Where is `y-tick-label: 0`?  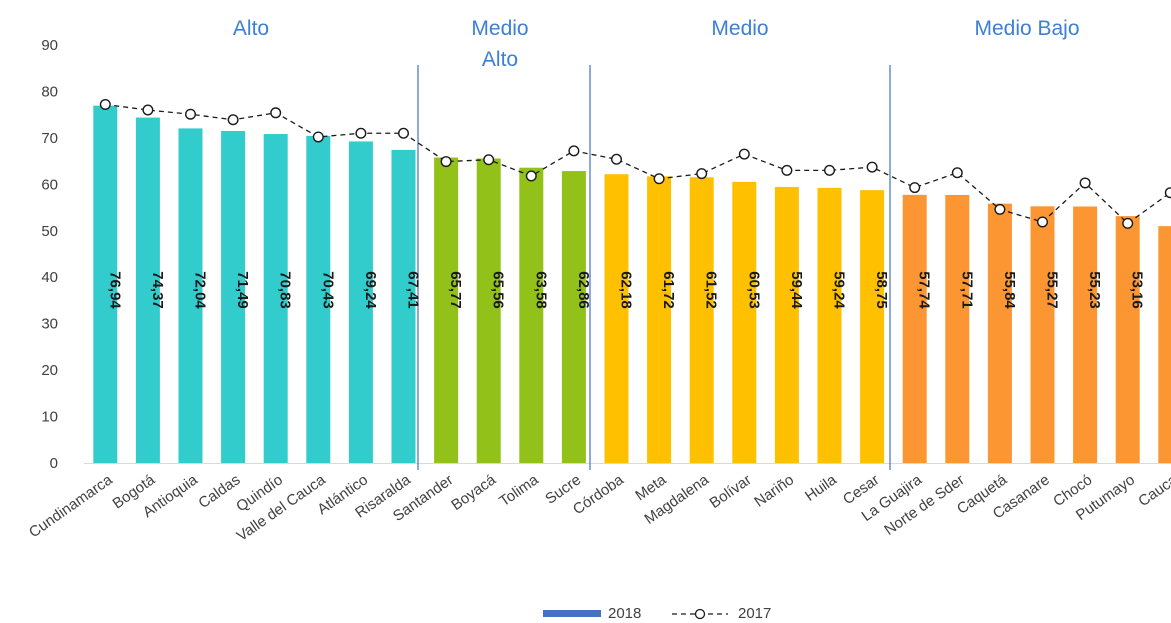
y-tick-label: 0 is located at coordinates (54, 463).